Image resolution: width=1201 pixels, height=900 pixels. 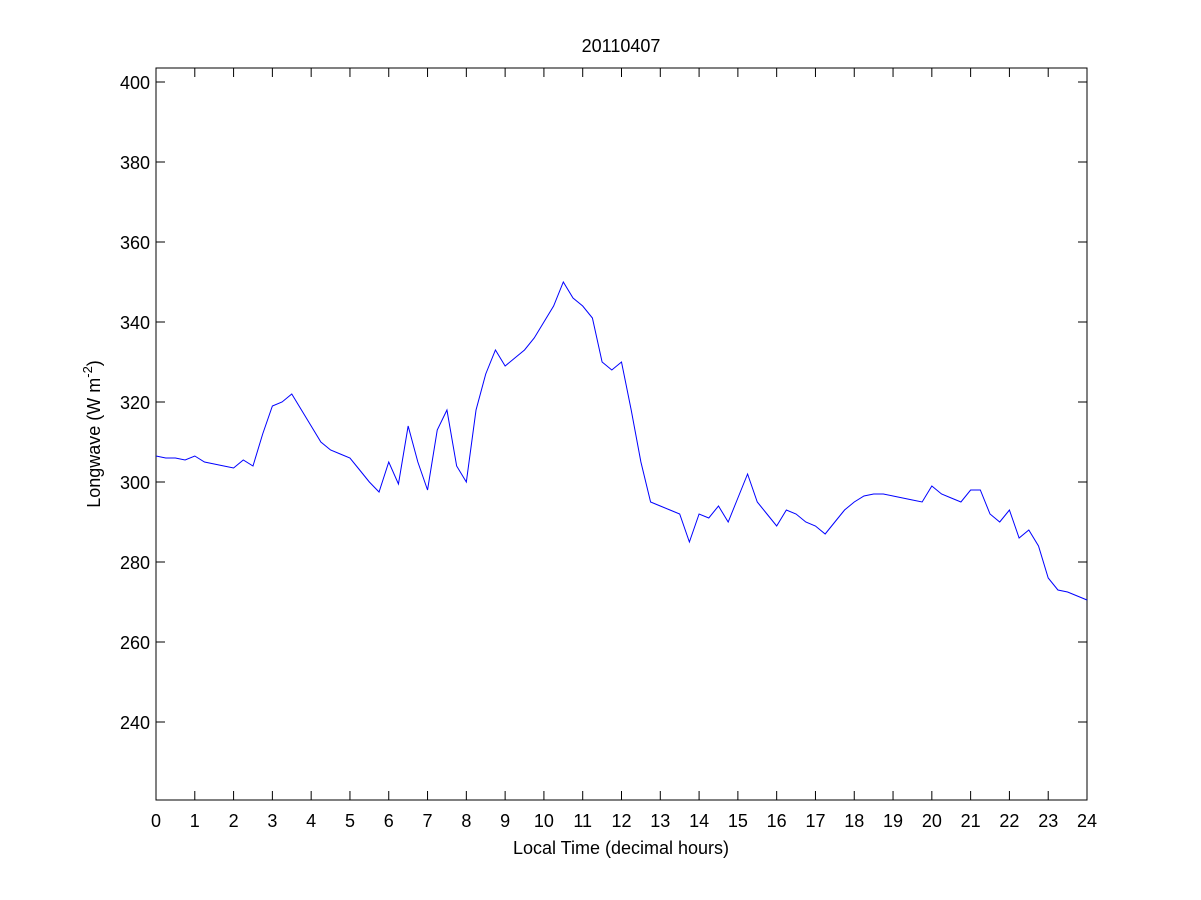 What do you see at coordinates (699, 821) in the screenshot?
I see `x-tick-label: 14` at bounding box center [699, 821].